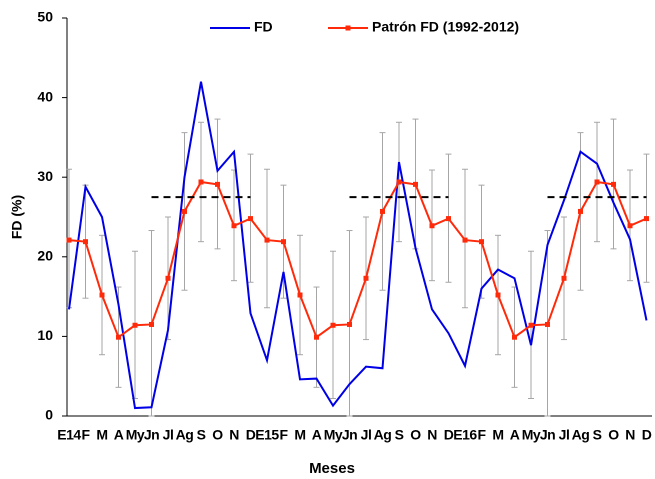 This screenshot has height=479, width=655. What do you see at coordinates (45, 176) in the screenshot?
I see `y-tick-label: 30` at bounding box center [45, 176].